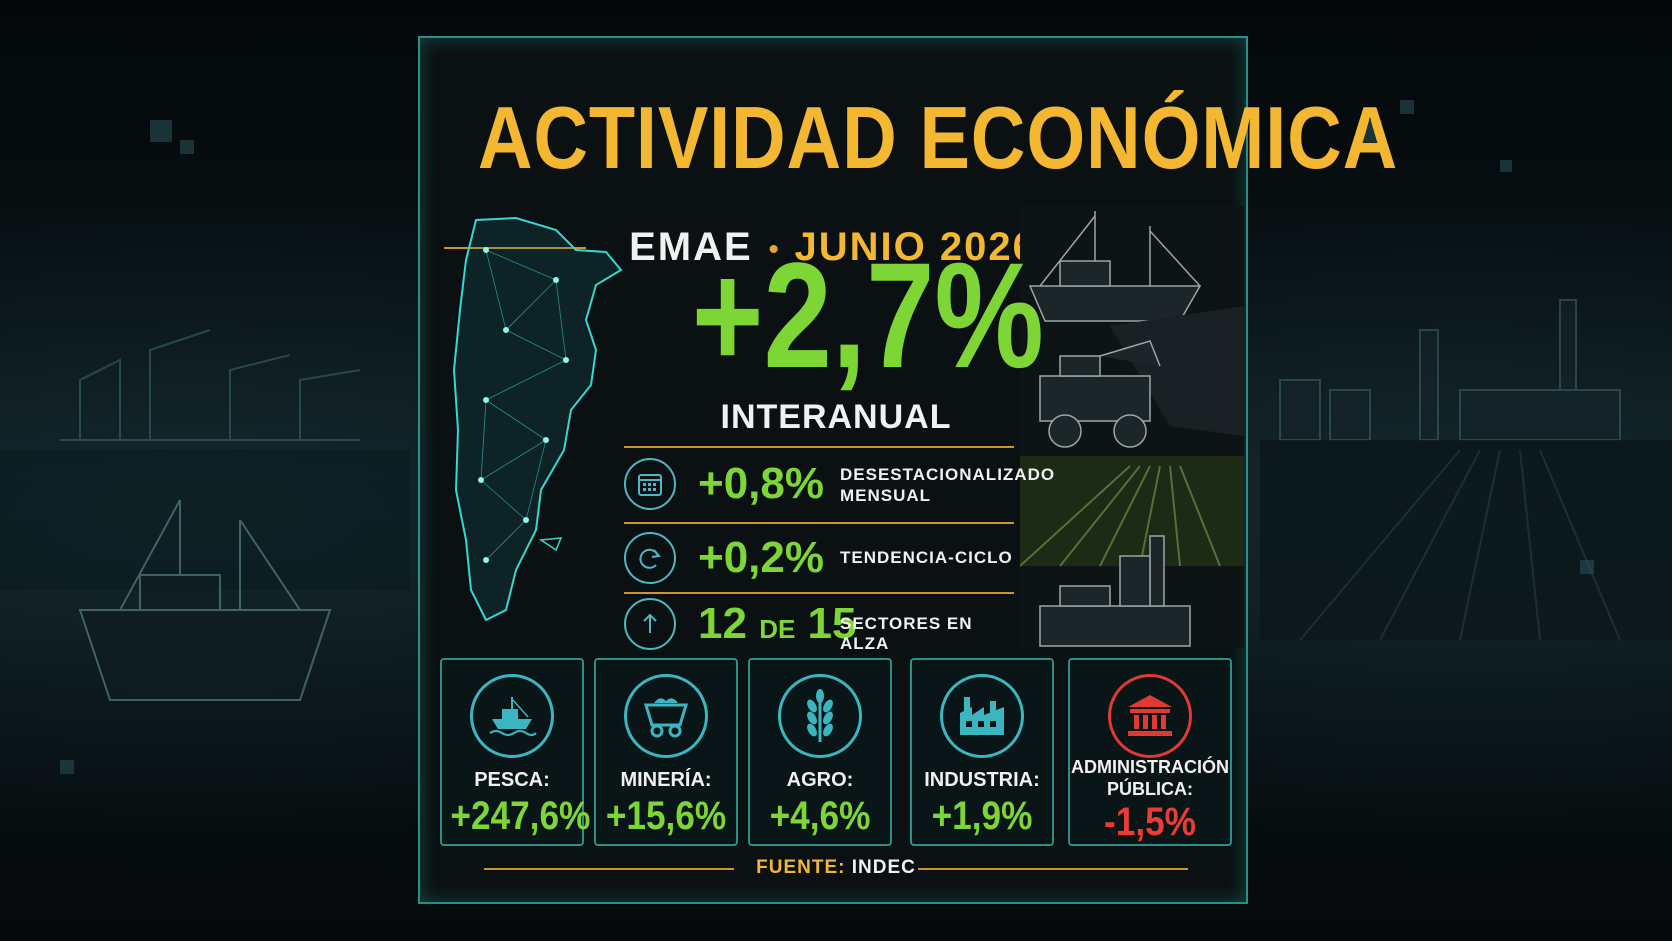  Describe the element at coordinates (691, 247) in the screenshot. I see `subtitle-indicator: EMAE` at that location.